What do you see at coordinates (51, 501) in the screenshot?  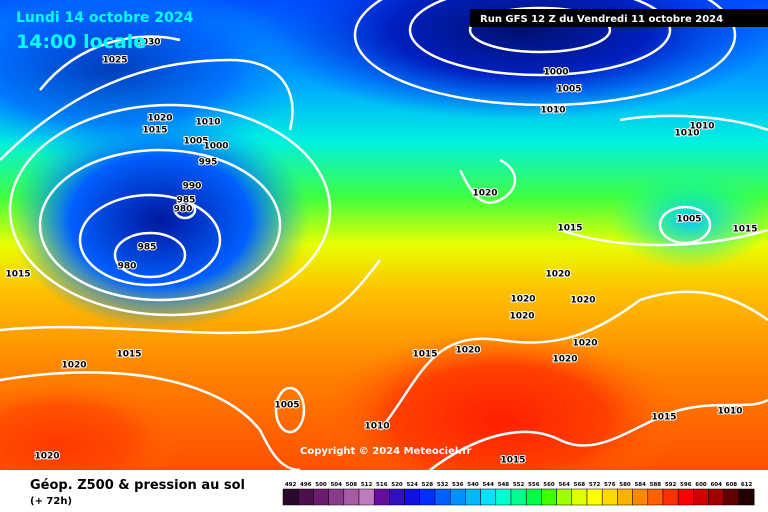 I see `footer-lead: (+ 72h)` at bounding box center [51, 501].